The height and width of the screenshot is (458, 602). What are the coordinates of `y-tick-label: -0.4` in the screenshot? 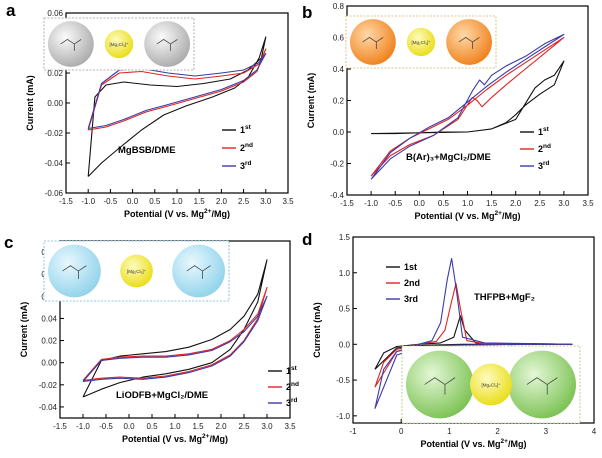 It's located at (337, 195).